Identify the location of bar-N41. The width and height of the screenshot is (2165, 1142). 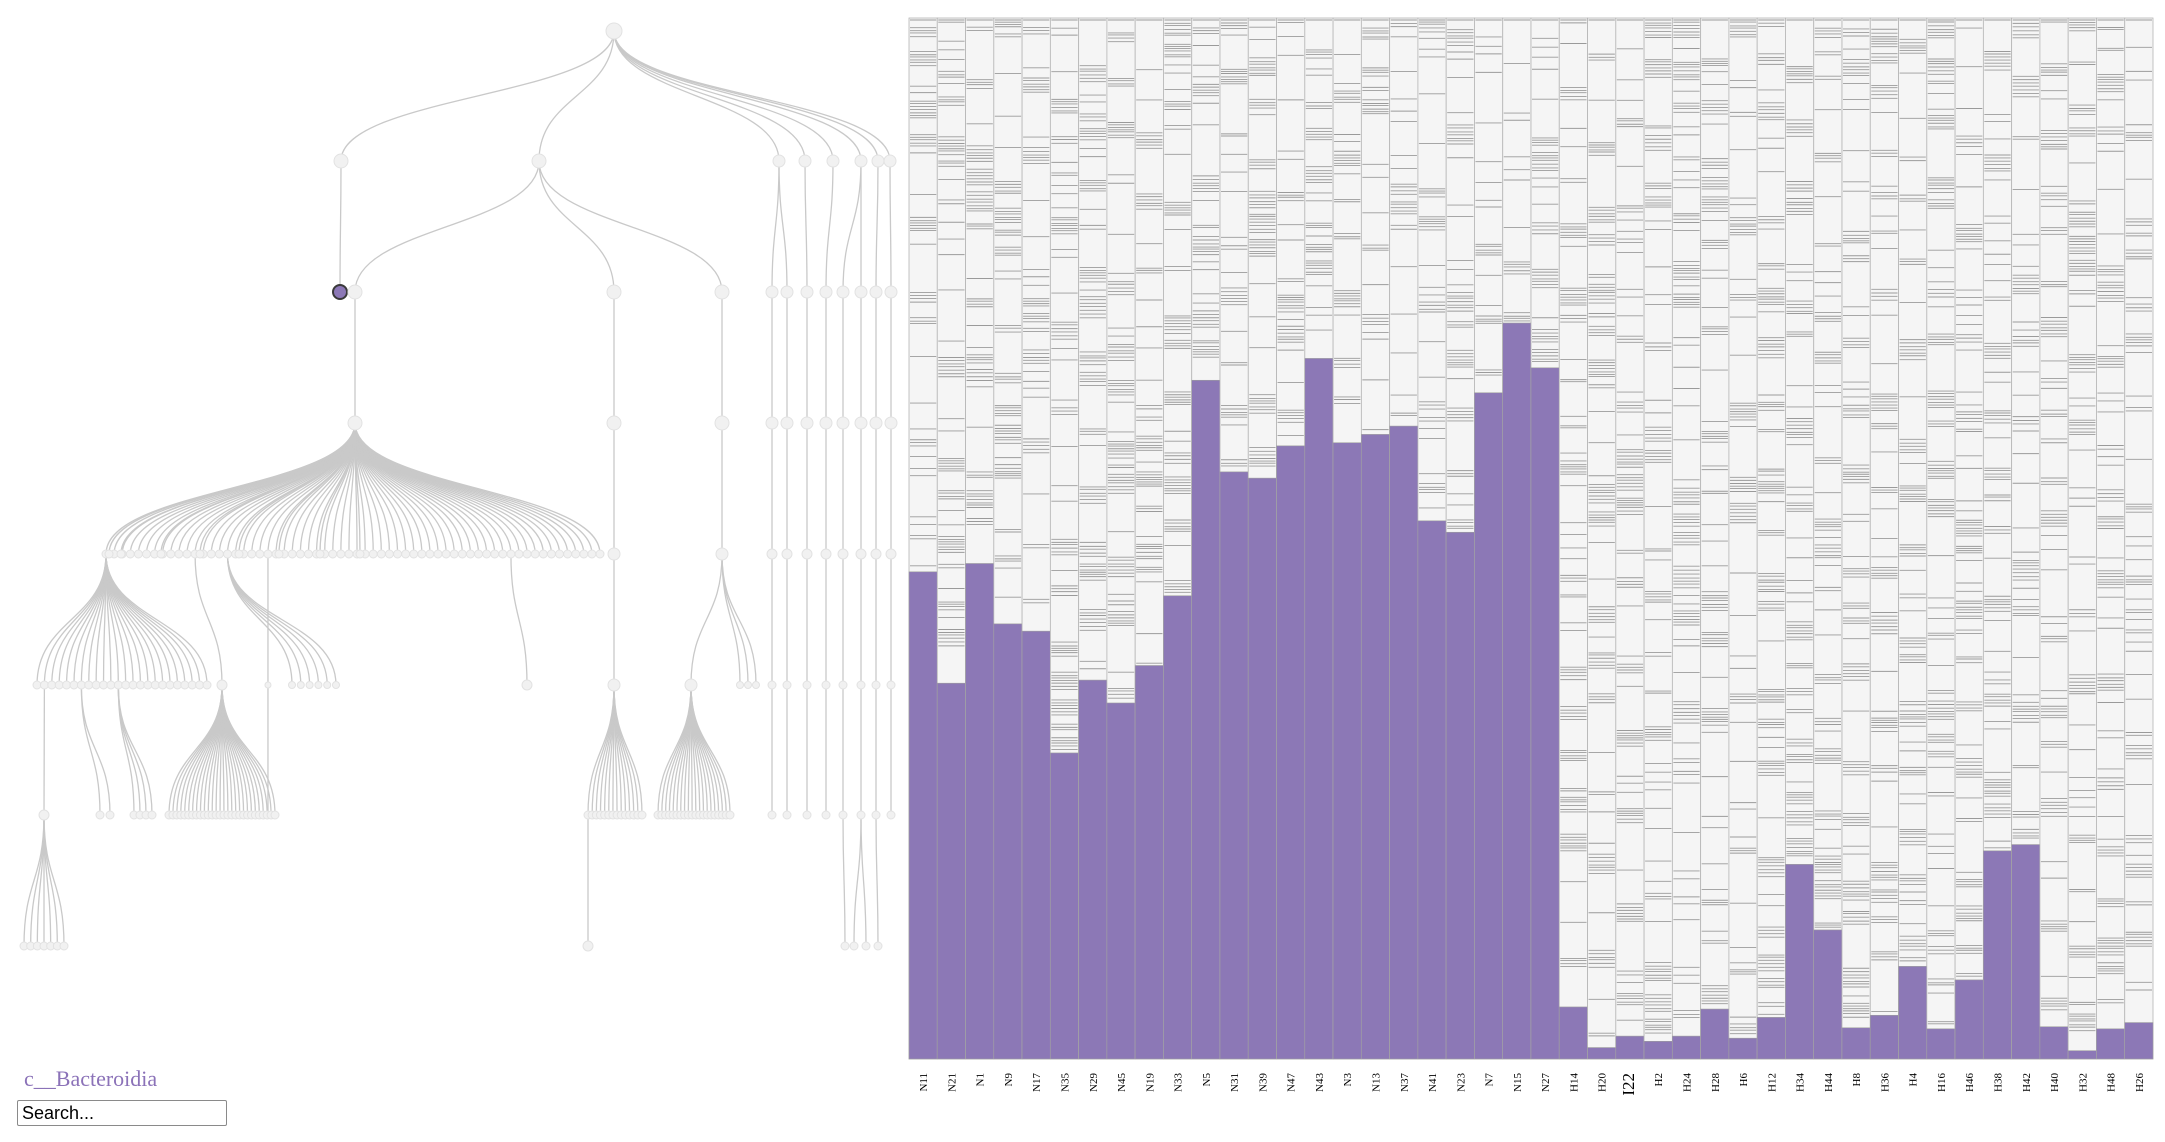
(1432, 790).